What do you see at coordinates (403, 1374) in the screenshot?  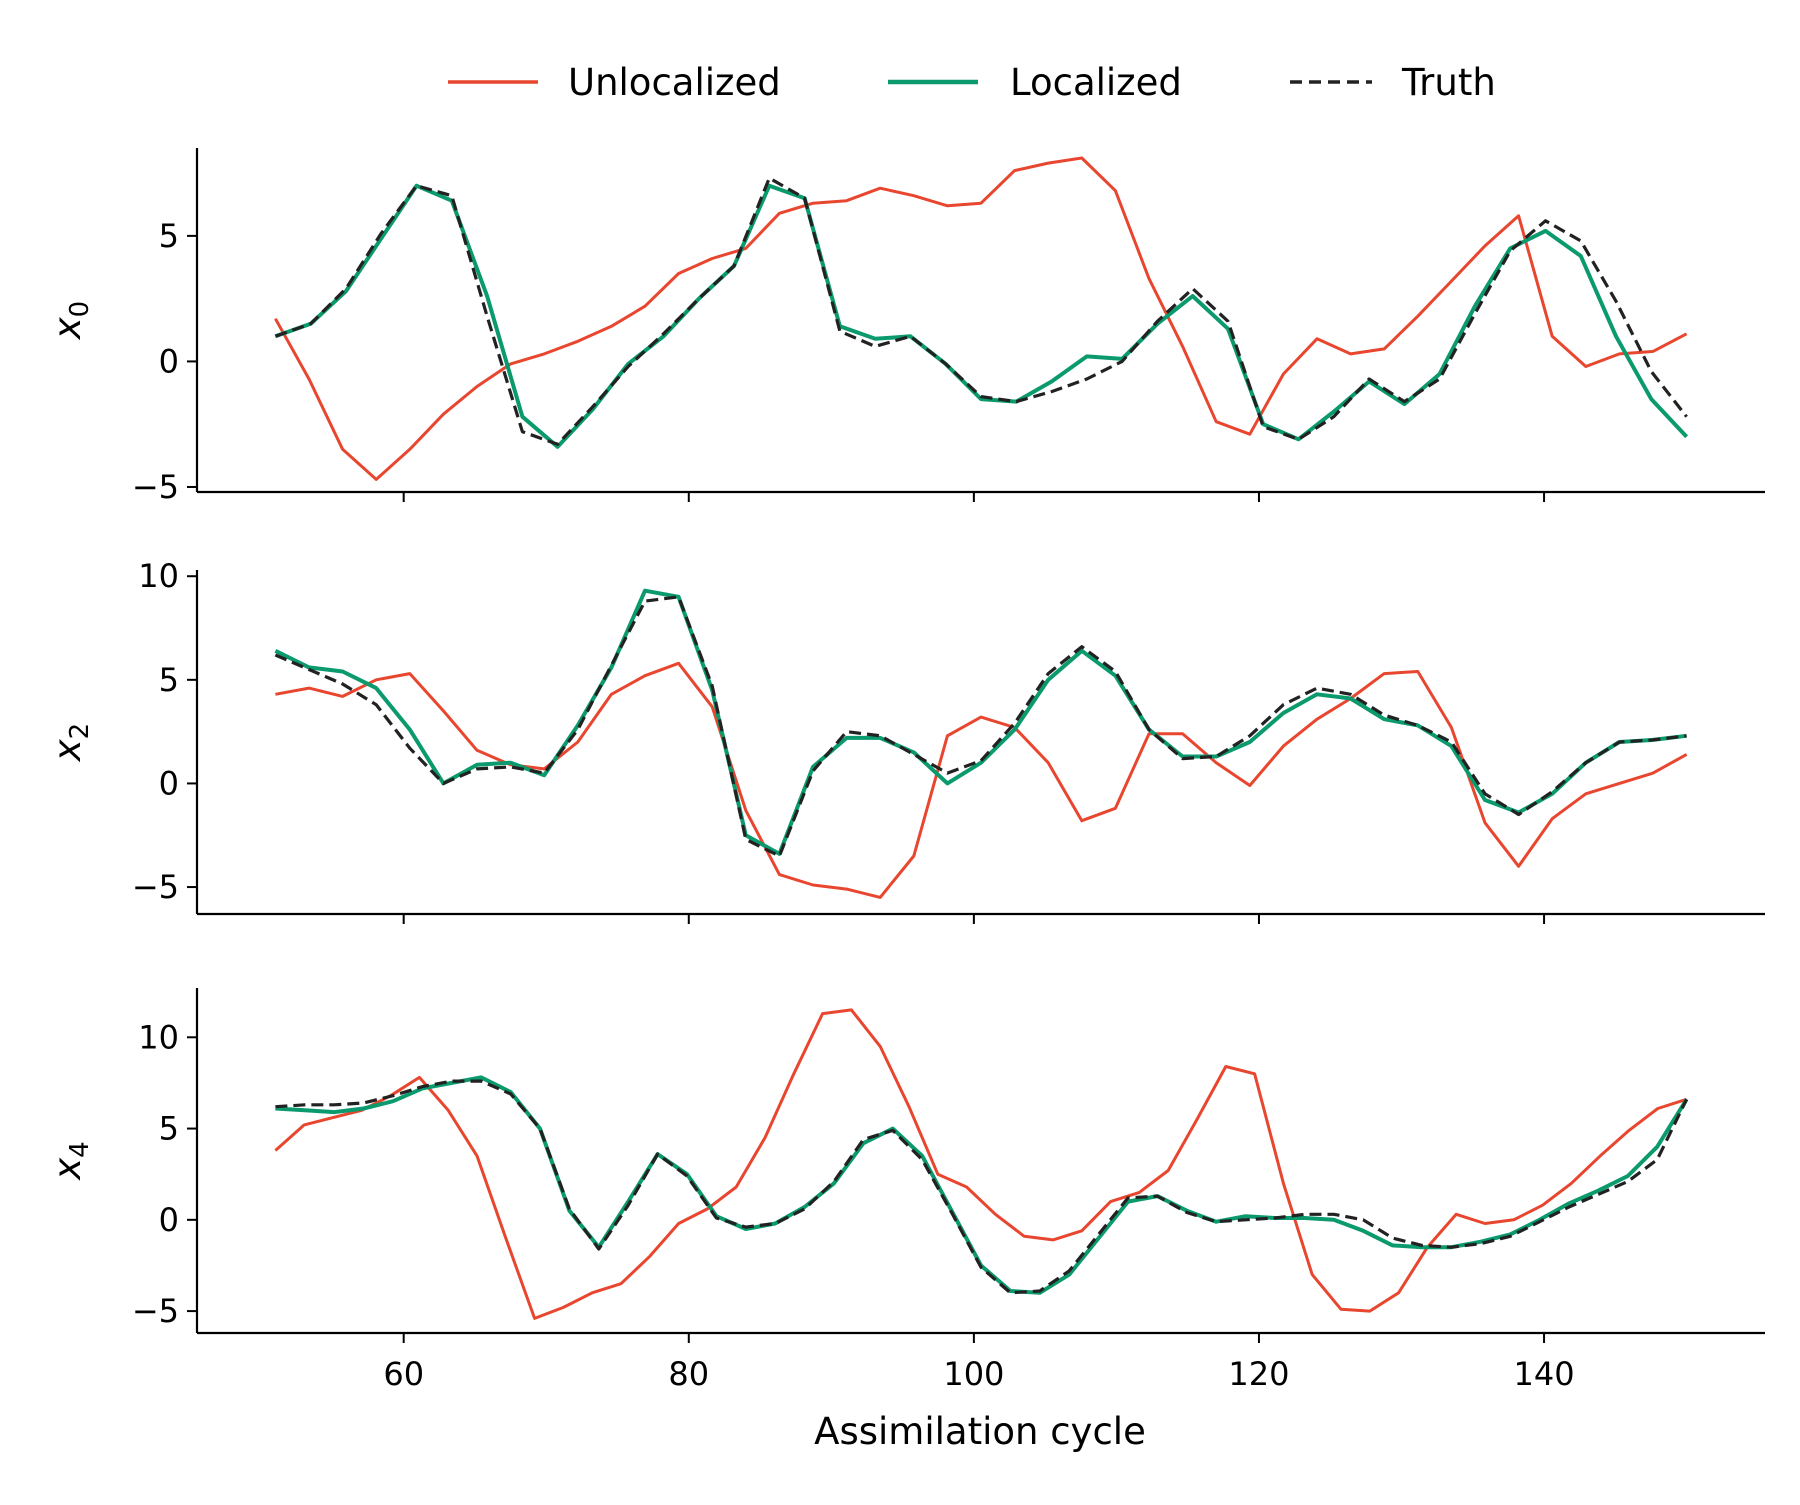 I see `x-tick-label: 60` at bounding box center [403, 1374].